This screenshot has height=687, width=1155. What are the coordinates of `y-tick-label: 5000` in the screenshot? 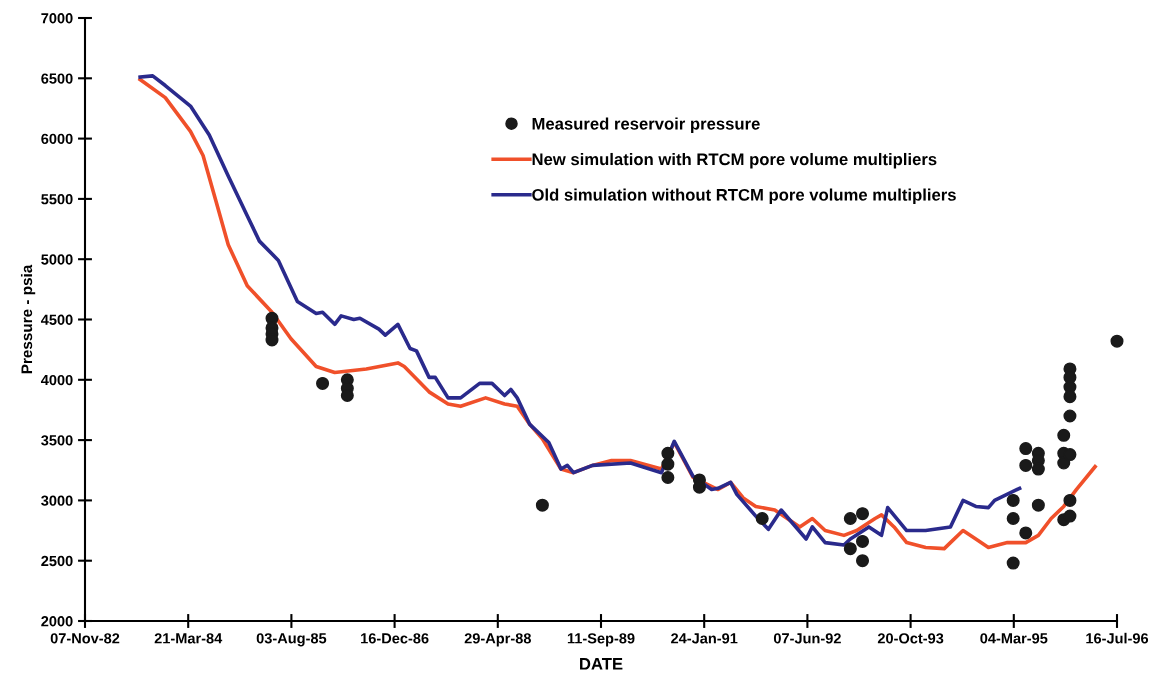 It's located at (57, 259).